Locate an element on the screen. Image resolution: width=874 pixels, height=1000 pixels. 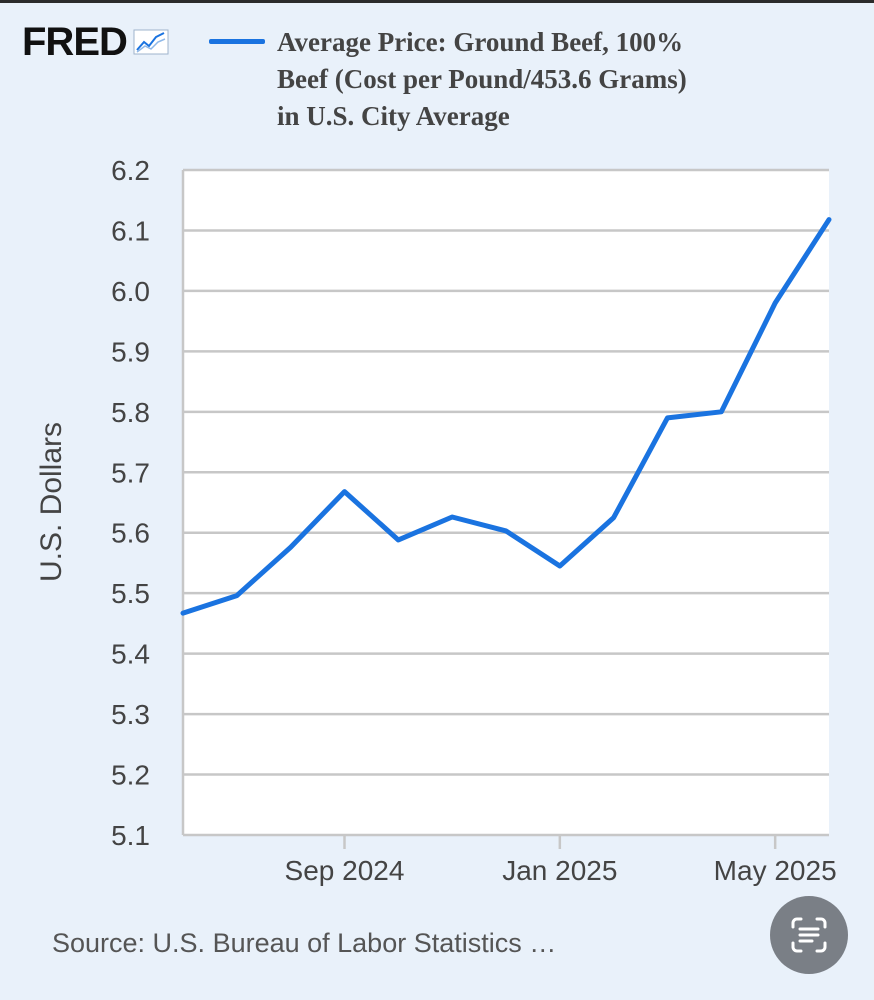
y-tick-label: 6.0 is located at coordinates (130, 291).